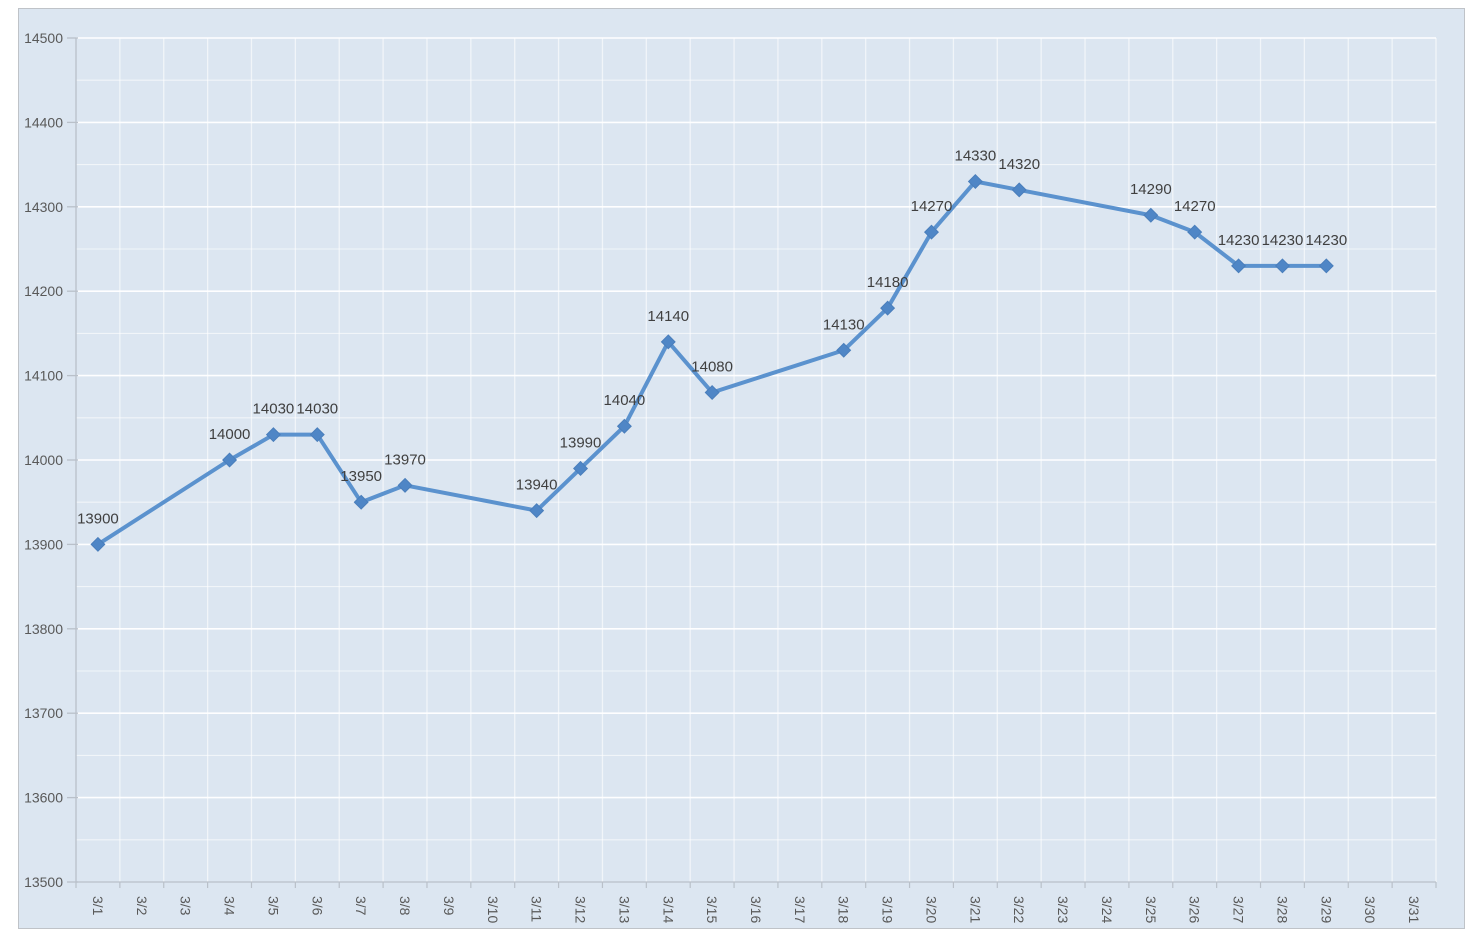 This screenshot has width=1479, height=942. What do you see at coordinates (888, 282) in the screenshot?
I see `data-point-label: 14180` at bounding box center [888, 282].